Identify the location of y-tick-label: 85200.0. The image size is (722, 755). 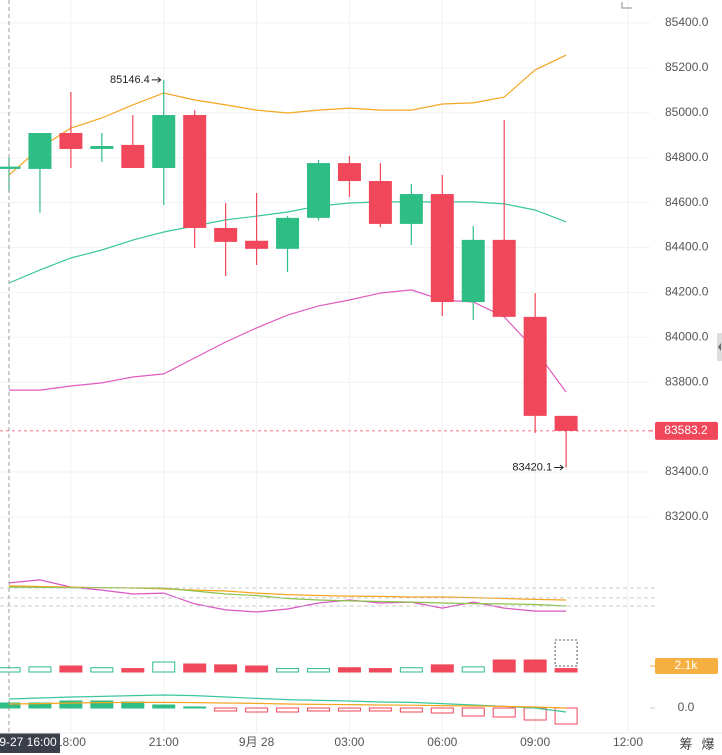
(687, 67).